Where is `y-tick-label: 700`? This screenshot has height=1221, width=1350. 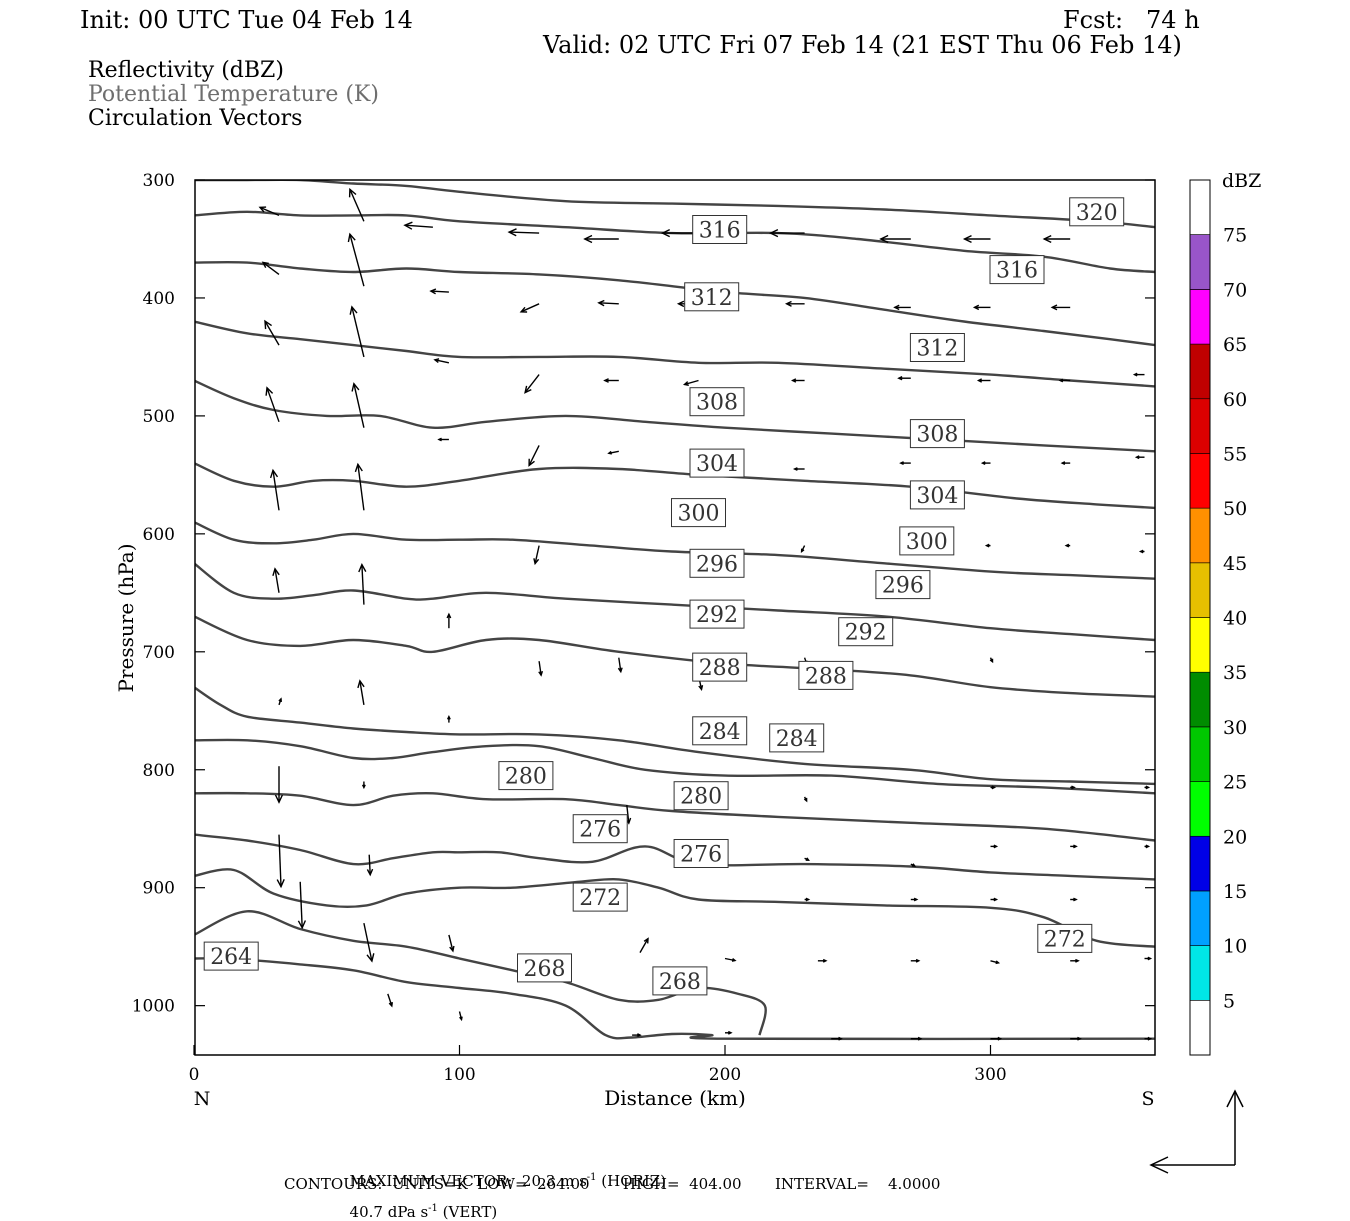
y-tick-label: 700 is located at coordinates (159, 653).